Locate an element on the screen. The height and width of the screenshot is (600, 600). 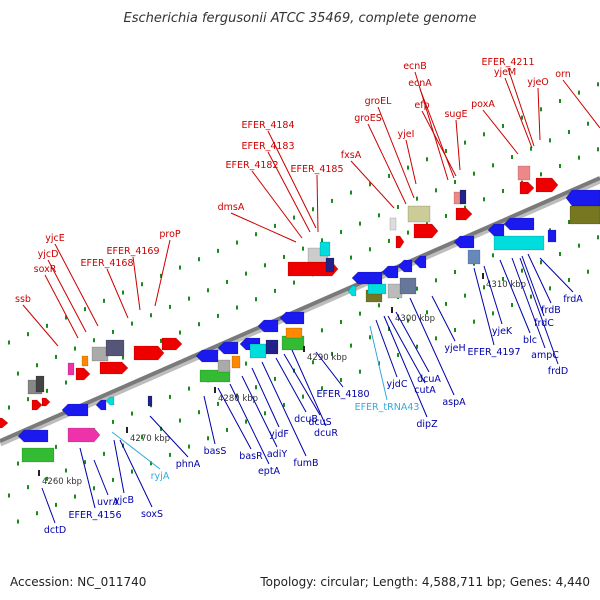
gene-label-epta: eptA is located at coordinates (269, 471).